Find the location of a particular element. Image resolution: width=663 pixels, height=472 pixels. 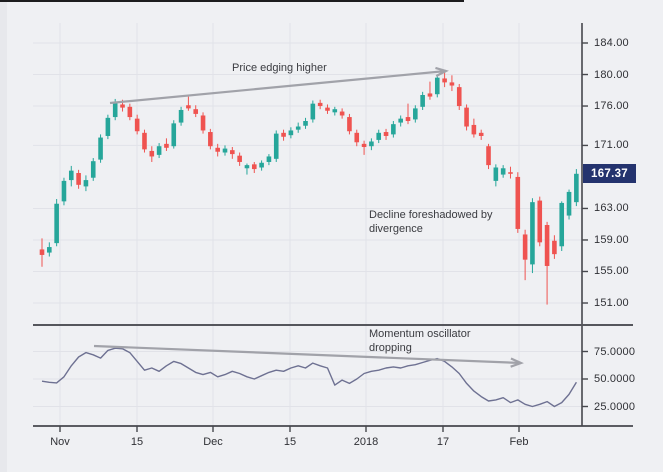

price-axis-label: 176.00 is located at coordinates (611, 106).